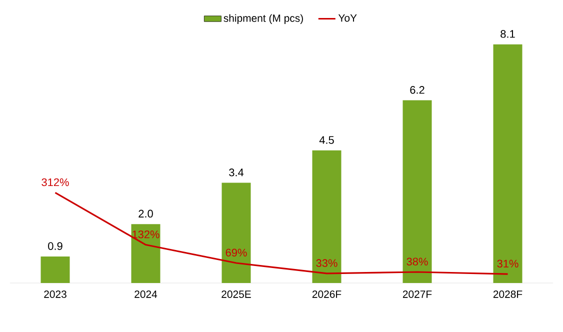  I want to click on data-label: 2.0, so click(145, 214).